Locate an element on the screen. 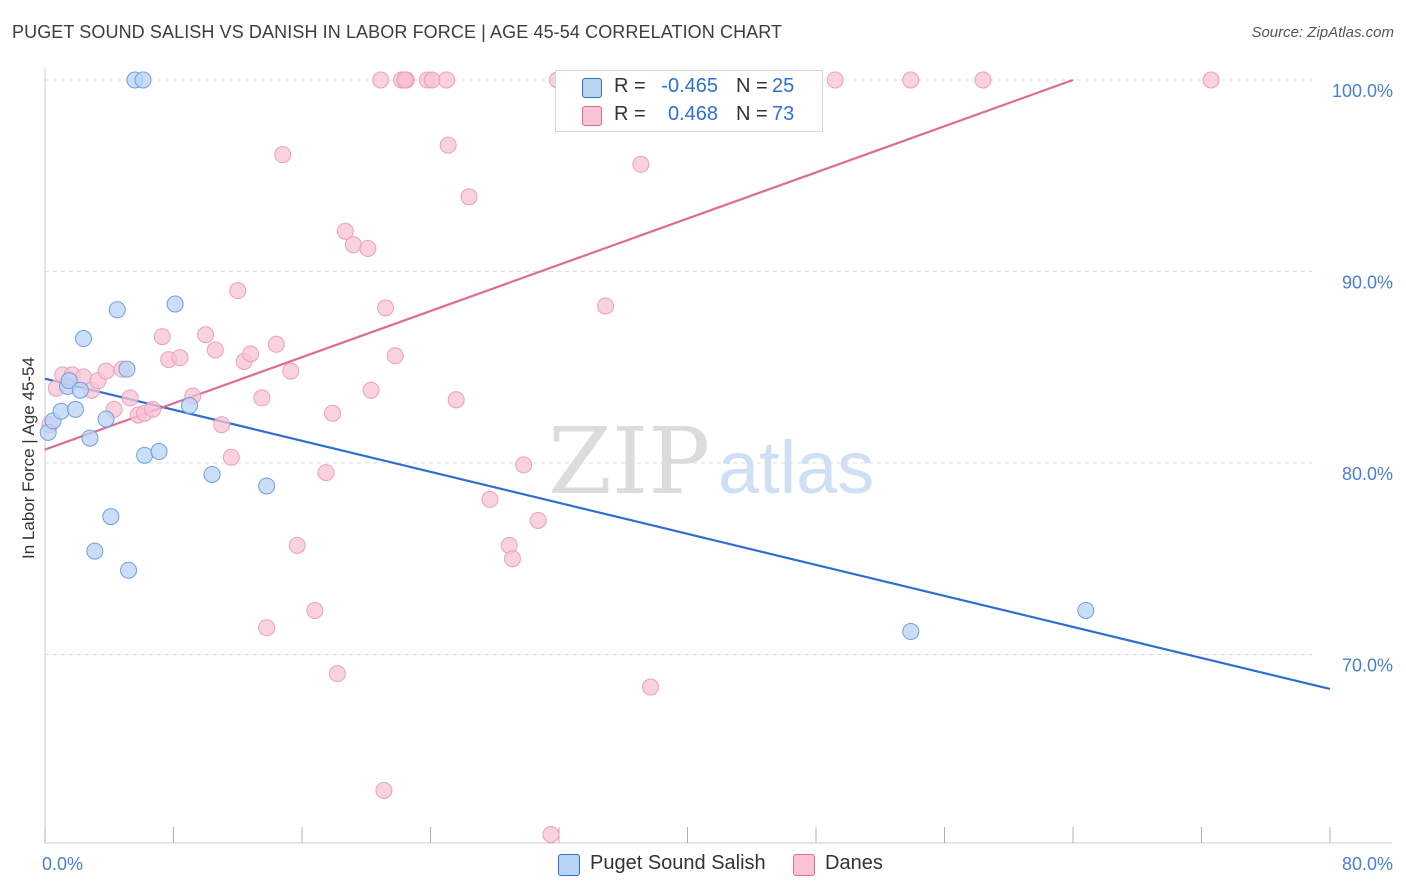 The image size is (1406, 892). watermark: ZIP atlas is located at coordinates (711, 461).